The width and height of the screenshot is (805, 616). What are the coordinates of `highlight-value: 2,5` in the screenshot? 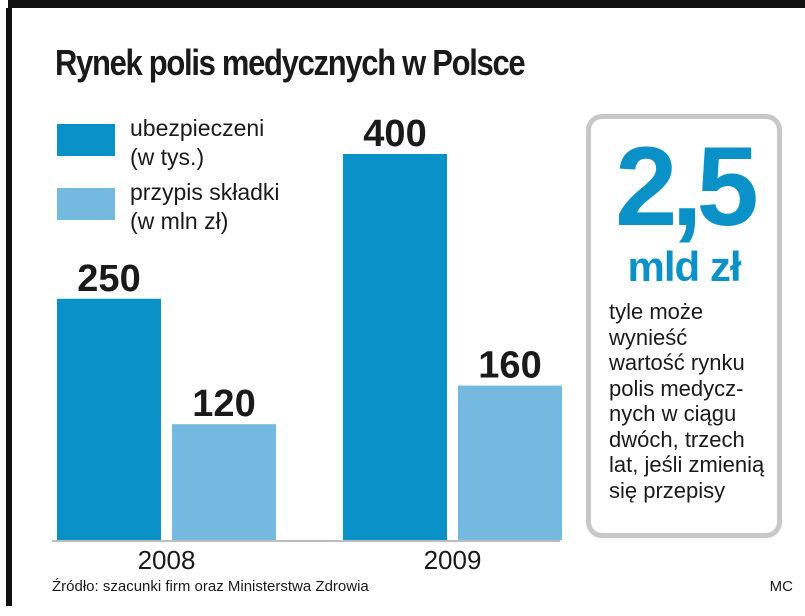 It's located at (687, 186).